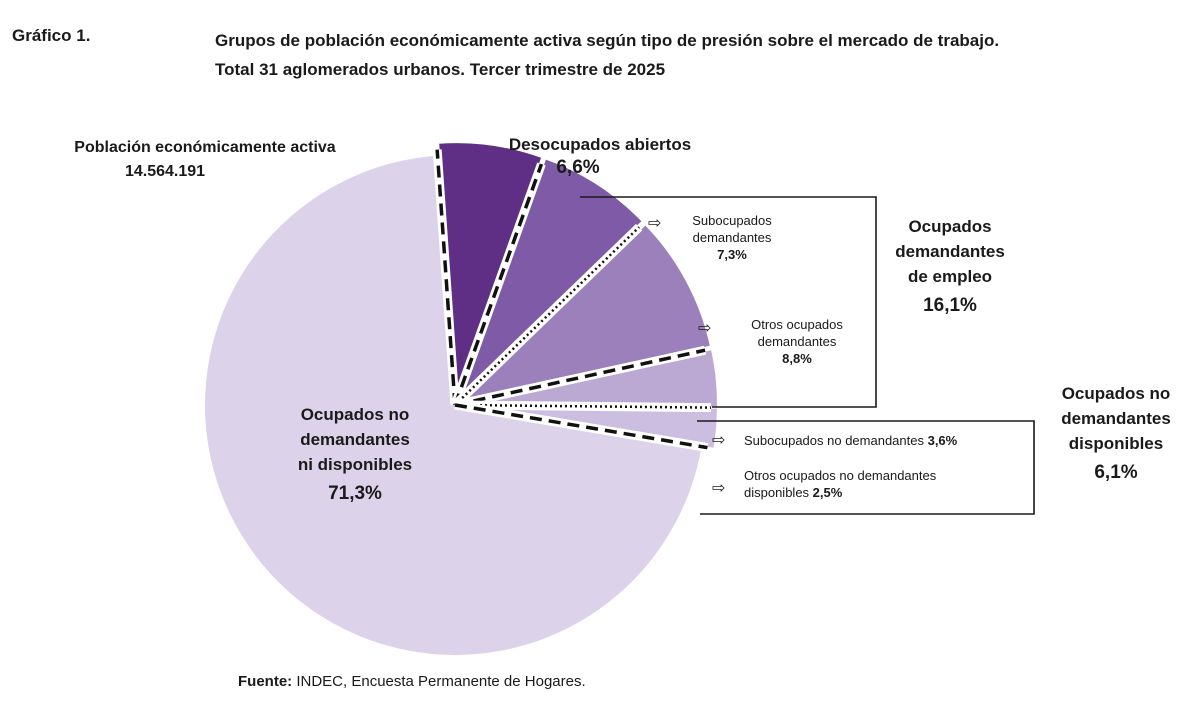 This screenshot has width=1200, height=708. I want to click on label-otros-demandantes: Otros ocupados demandantes 8,8%, so click(797, 341).